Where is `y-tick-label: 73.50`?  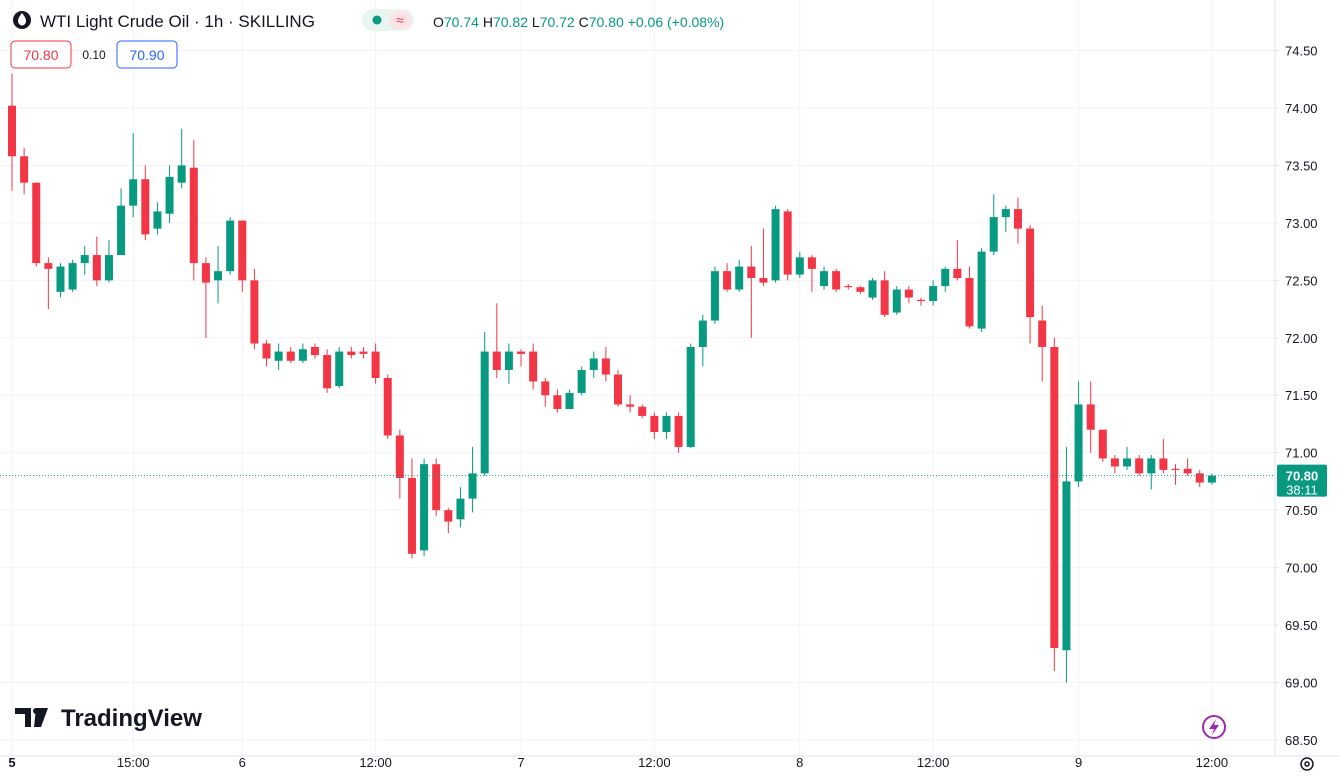
y-tick-label: 73.50 is located at coordinates (1301, 165).